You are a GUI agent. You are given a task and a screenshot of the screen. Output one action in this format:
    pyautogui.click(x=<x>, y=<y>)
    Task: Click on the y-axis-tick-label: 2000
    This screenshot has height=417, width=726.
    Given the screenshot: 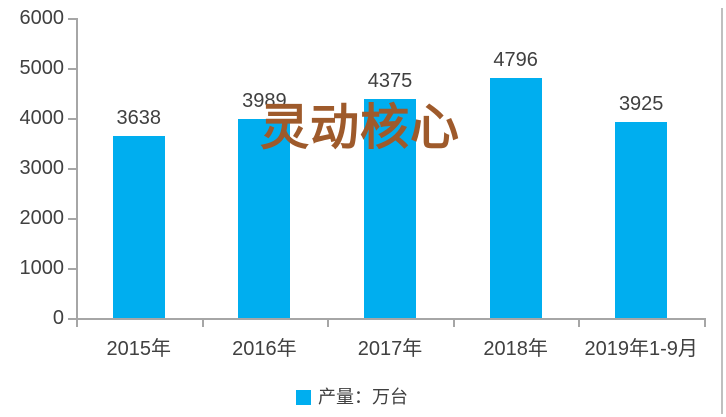 What is the action you would take?
    pyautogui.click(x=42, y=218)
    